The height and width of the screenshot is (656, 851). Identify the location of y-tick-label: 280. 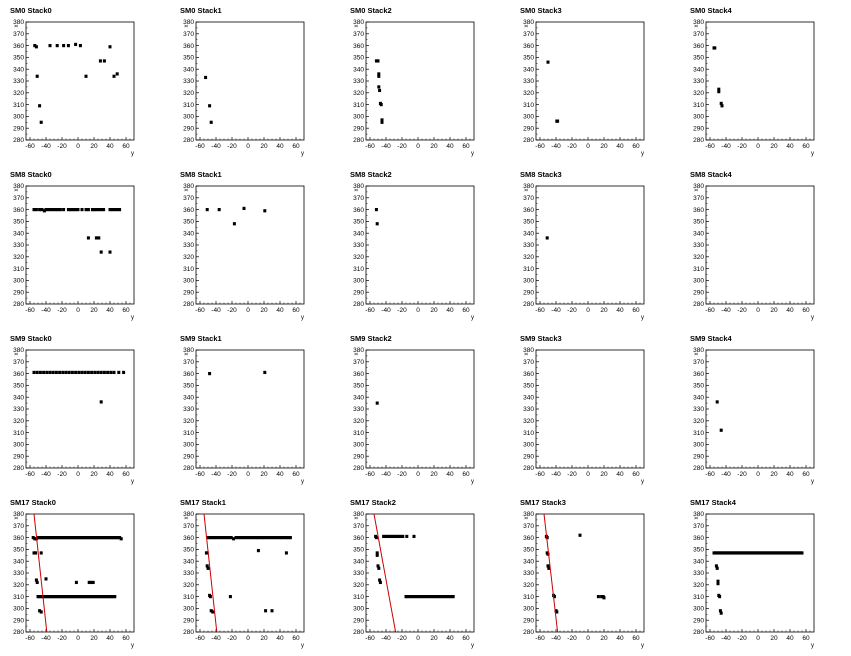
(358, 632).